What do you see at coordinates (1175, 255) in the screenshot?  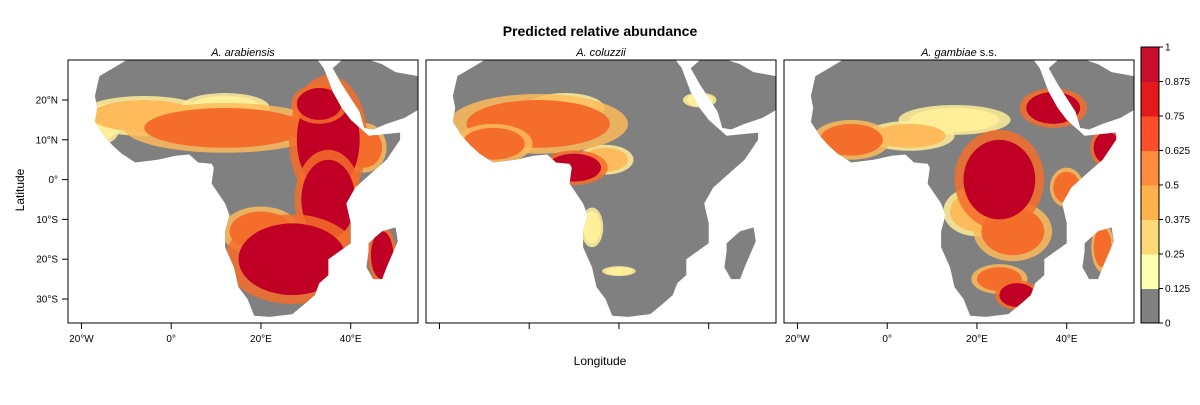 I see `colorbar-tick-label: 0.25` at bounding box center [1175, 255].